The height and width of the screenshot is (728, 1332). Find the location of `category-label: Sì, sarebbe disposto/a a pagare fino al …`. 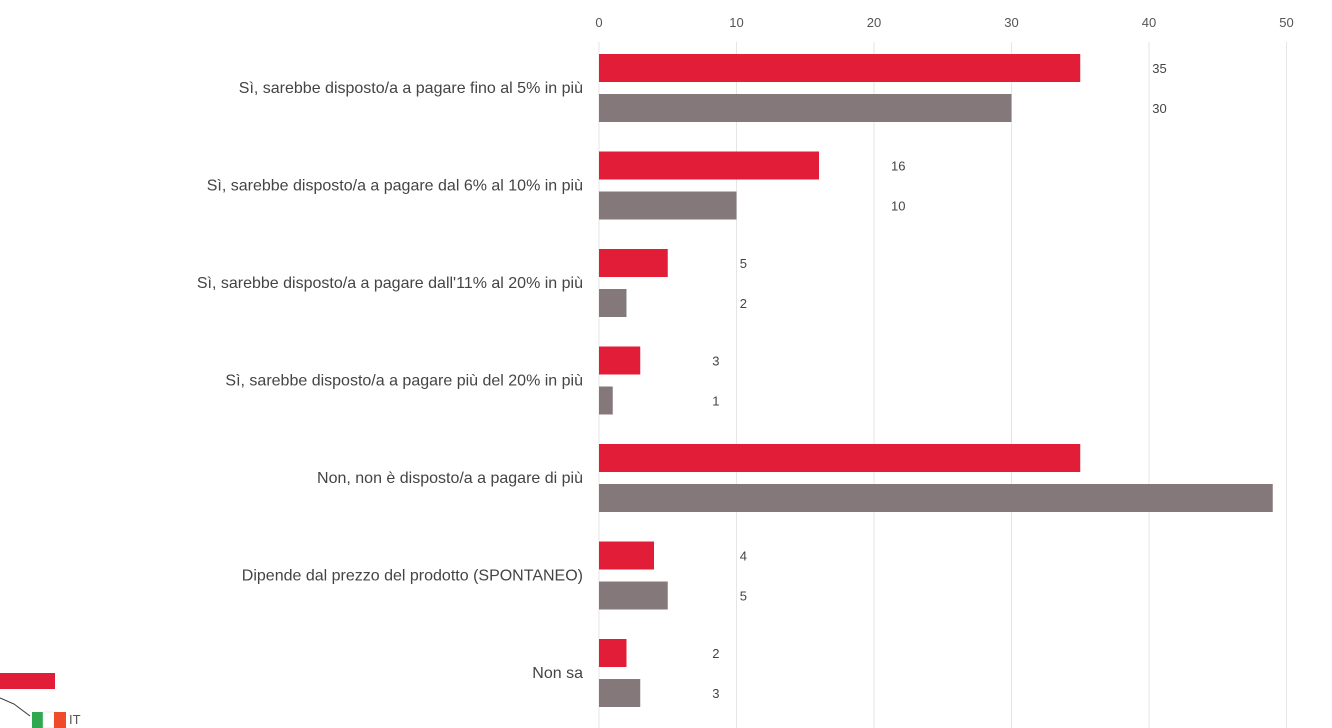

category-label: Sì, sarebbe disposto/a a pagare fino al … is located at coordinates (411, 88).